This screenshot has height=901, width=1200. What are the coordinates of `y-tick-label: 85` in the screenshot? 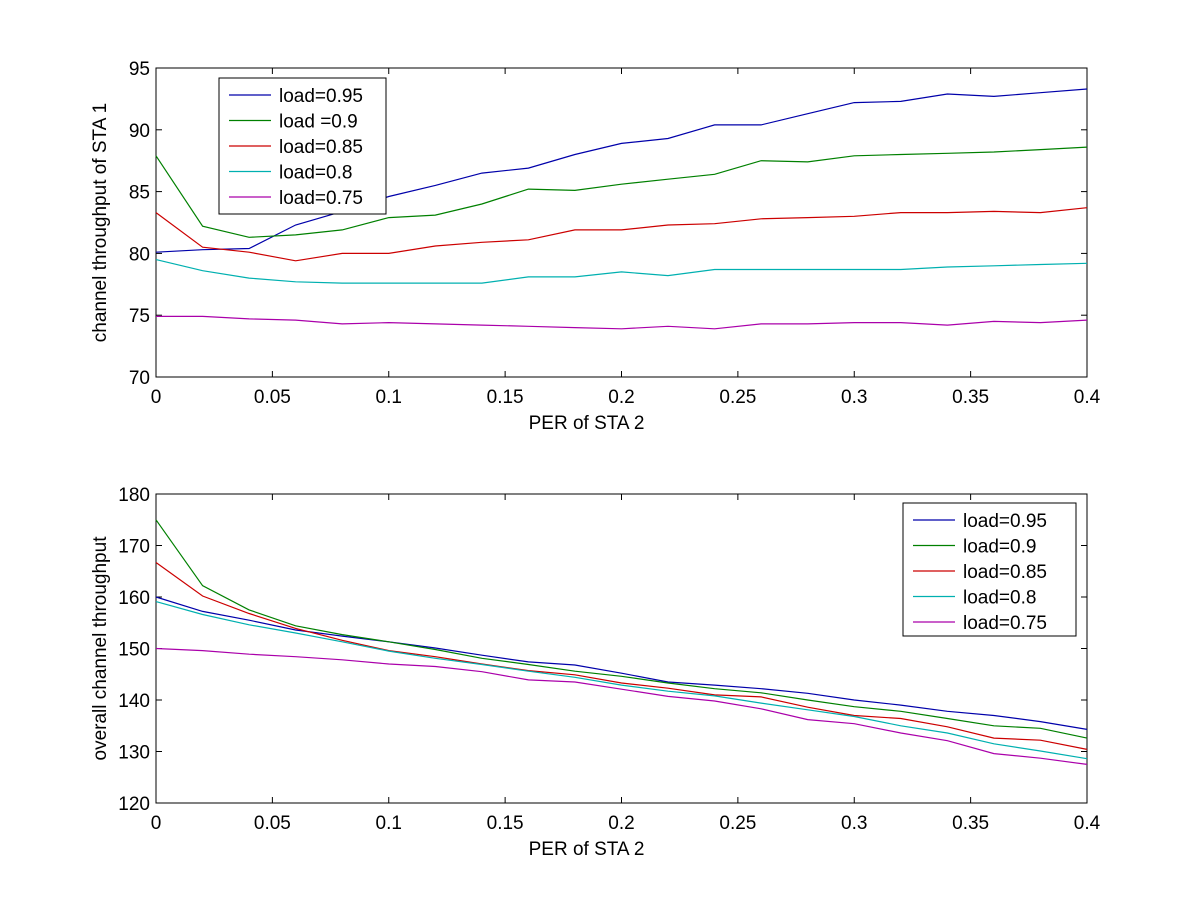 It's located at (139, 193).